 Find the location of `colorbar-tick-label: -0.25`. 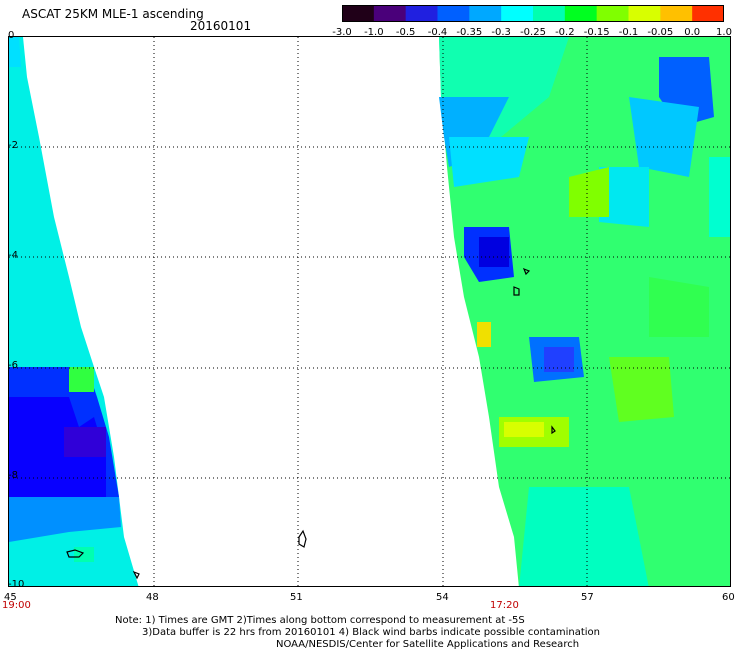

colorbar-tick-label: -0.25 is located at coordinates (533, 32).